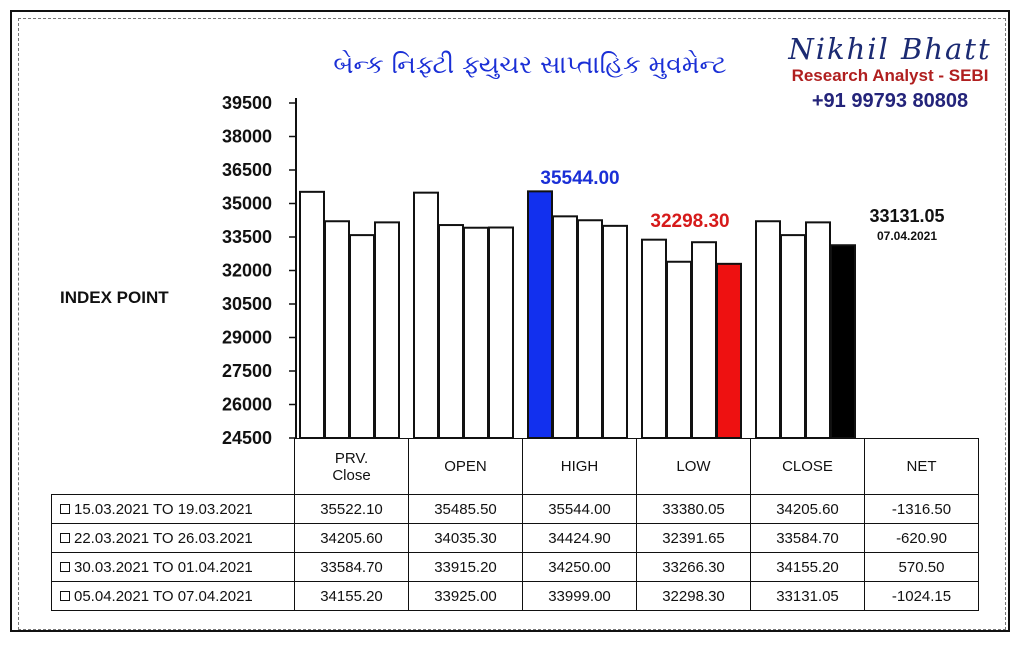 The width and height of the screenshot is (1024, 646). I want to click on table-cell: 32298.30, so click(693, 596).